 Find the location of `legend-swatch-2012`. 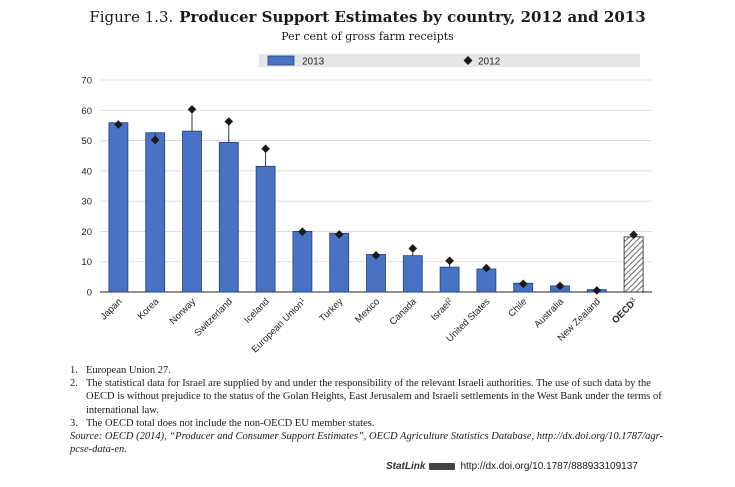

legend-swatch-2012 is located at coordinates (468, 60).